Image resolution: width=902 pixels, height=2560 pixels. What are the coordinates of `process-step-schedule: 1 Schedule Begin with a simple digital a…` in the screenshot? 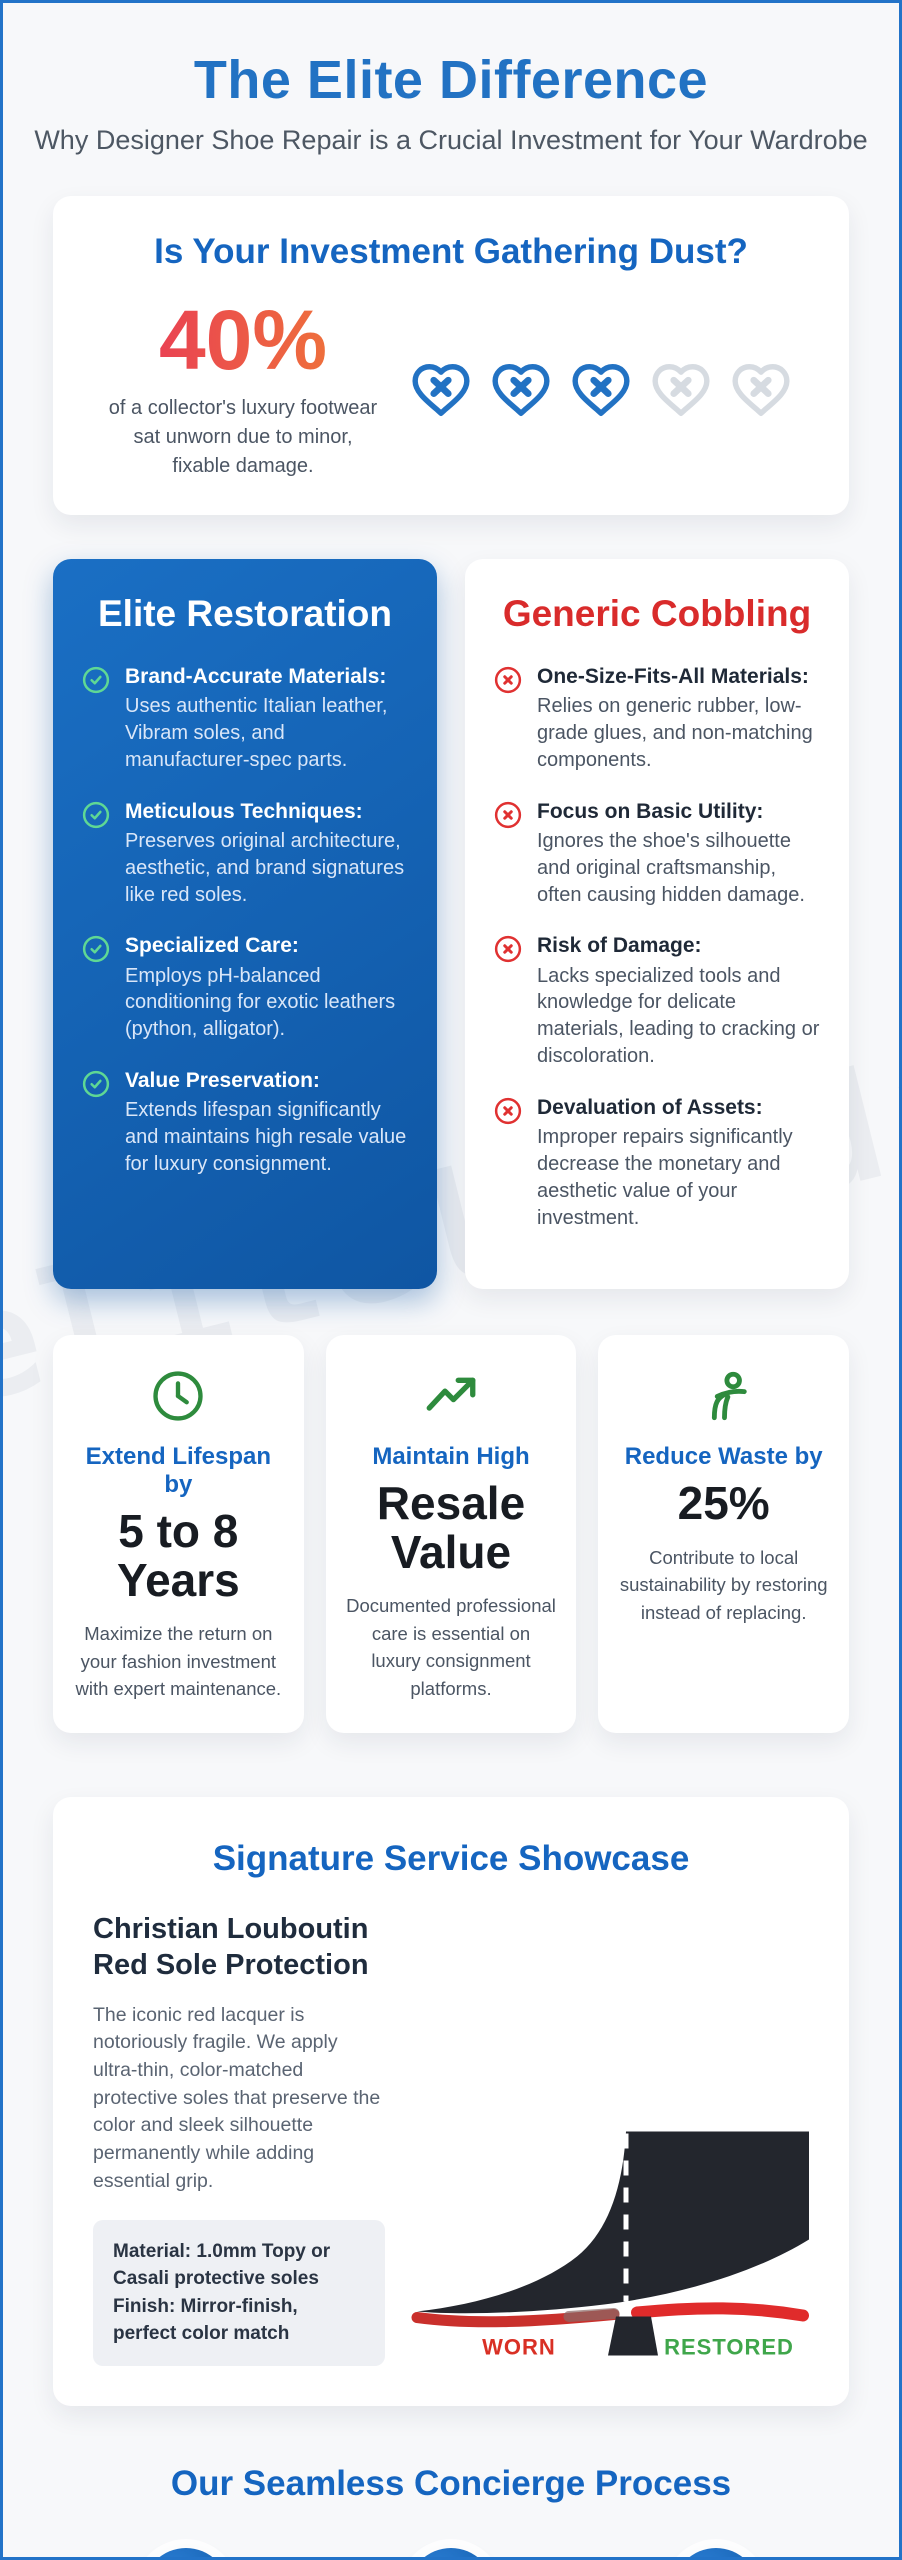 It's located at (185, 2552).